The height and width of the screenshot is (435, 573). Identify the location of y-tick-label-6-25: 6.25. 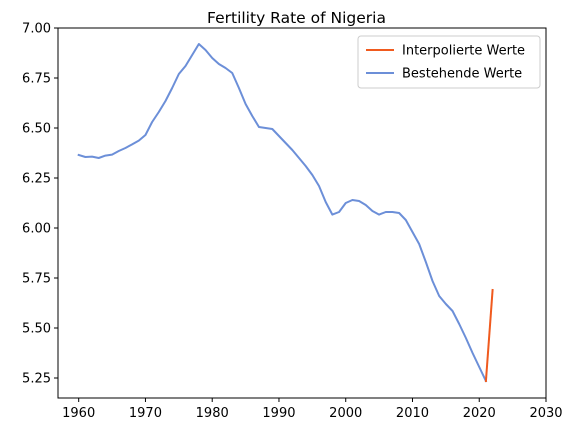
(36, 179).